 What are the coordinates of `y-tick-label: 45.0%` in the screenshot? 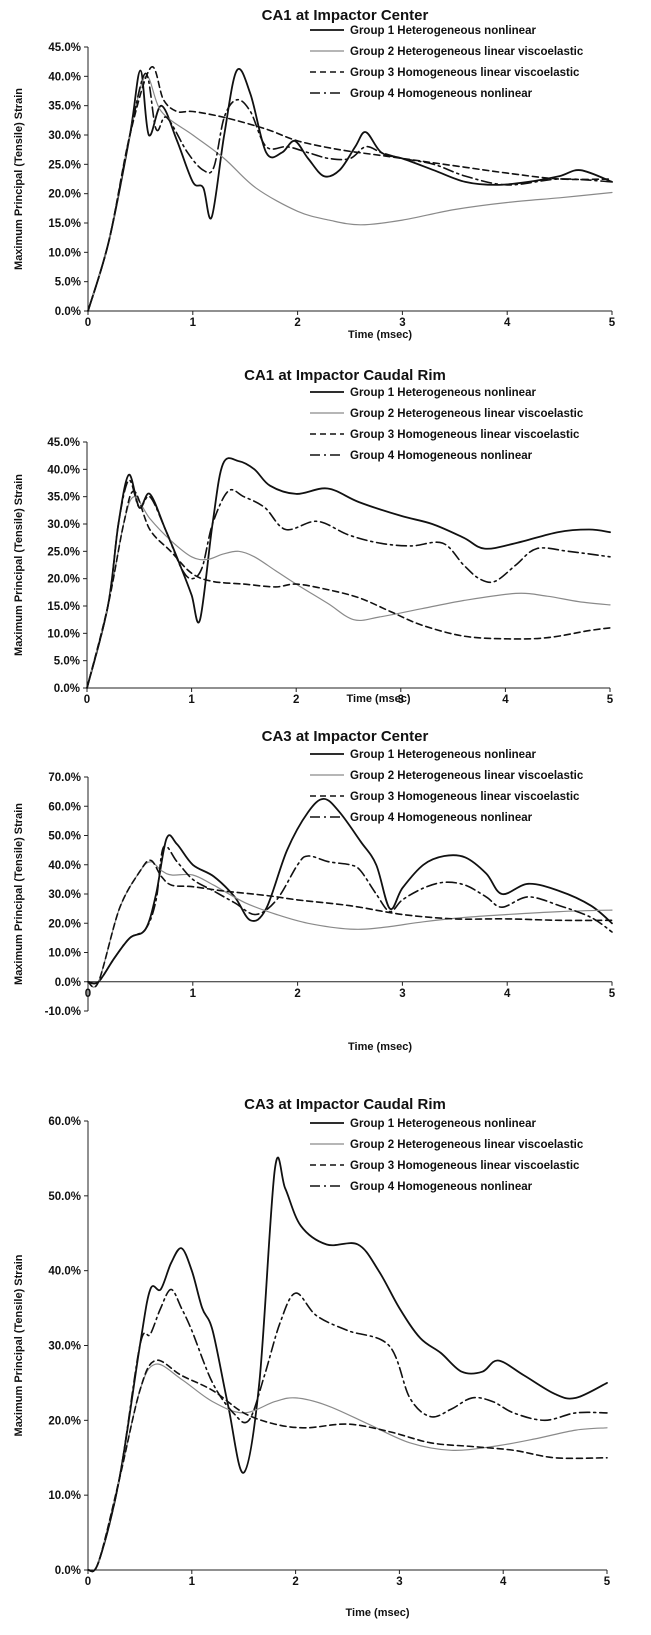 It's located at (64, 48).